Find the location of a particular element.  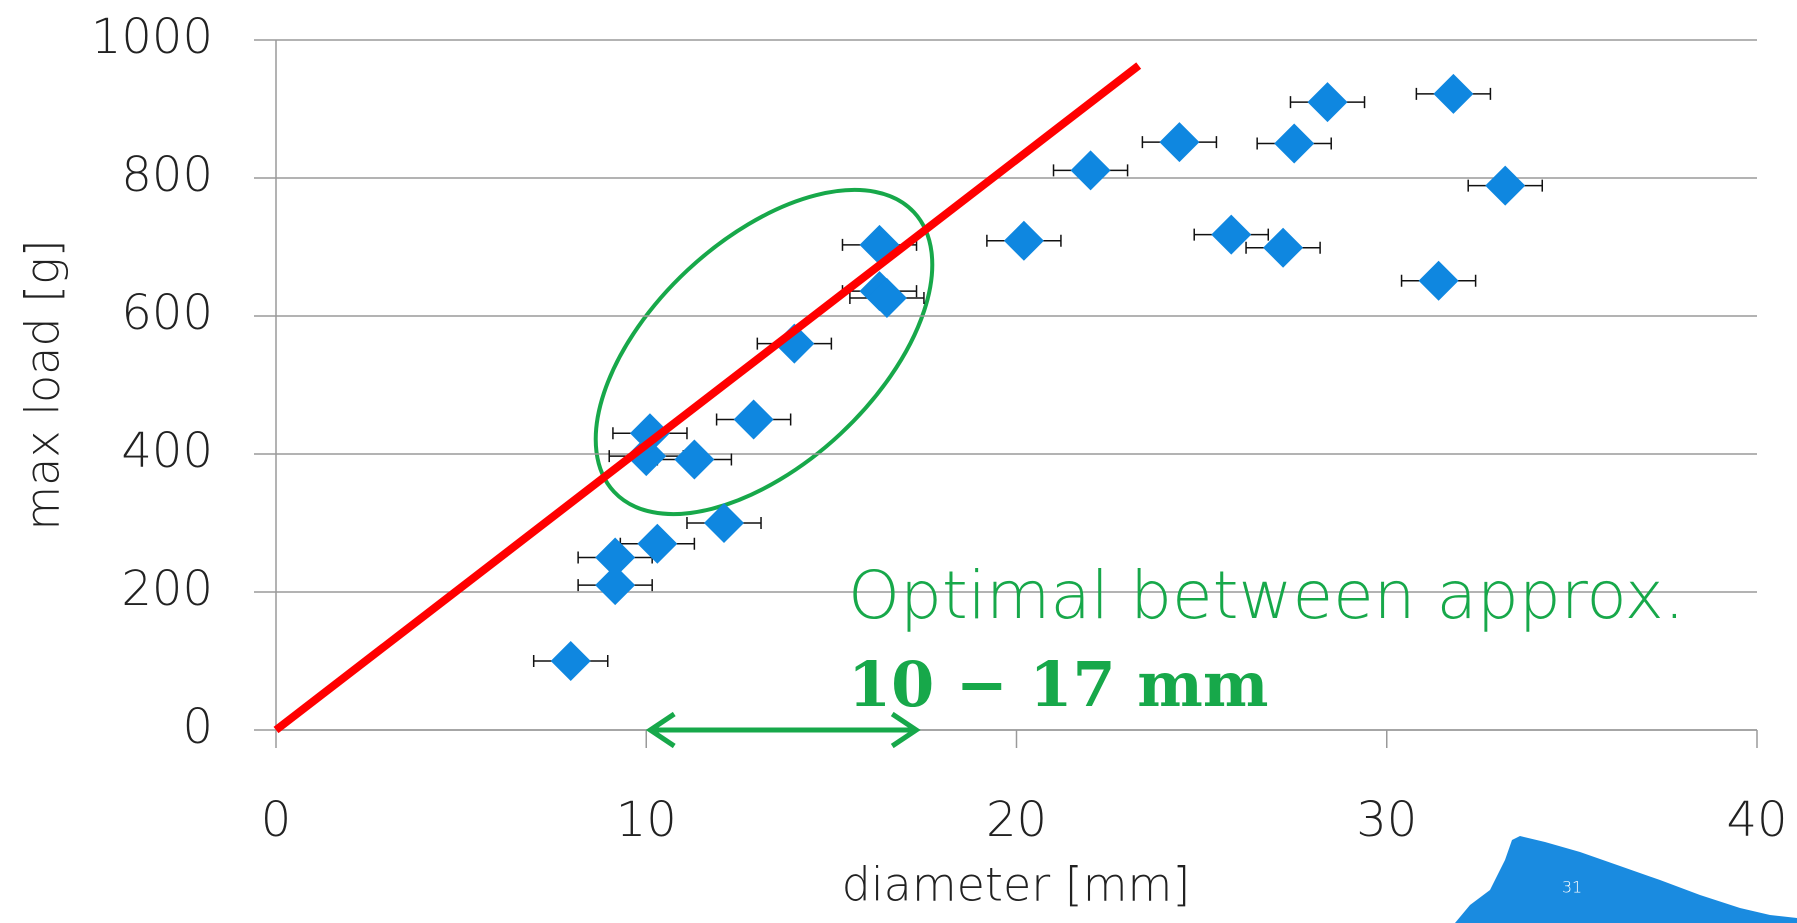

y-tick-label: 200 is located at coordinates (167, 589).